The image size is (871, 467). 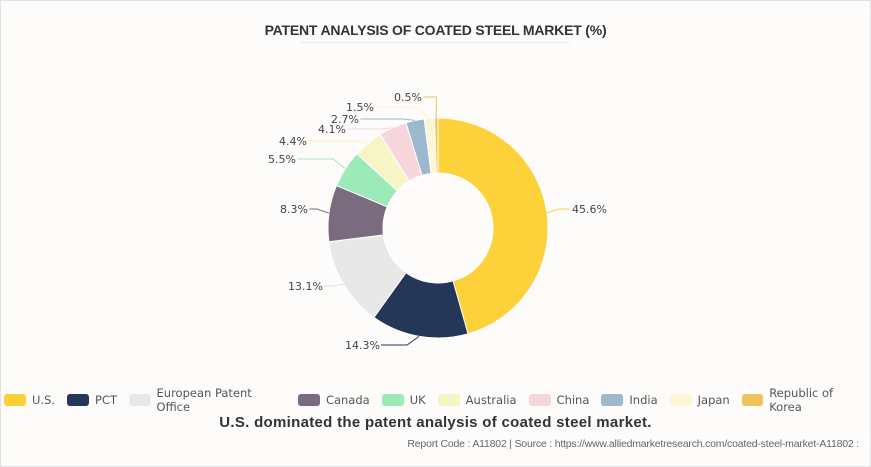 I want to click on legend-label: UK, so click(x=417, y=400).